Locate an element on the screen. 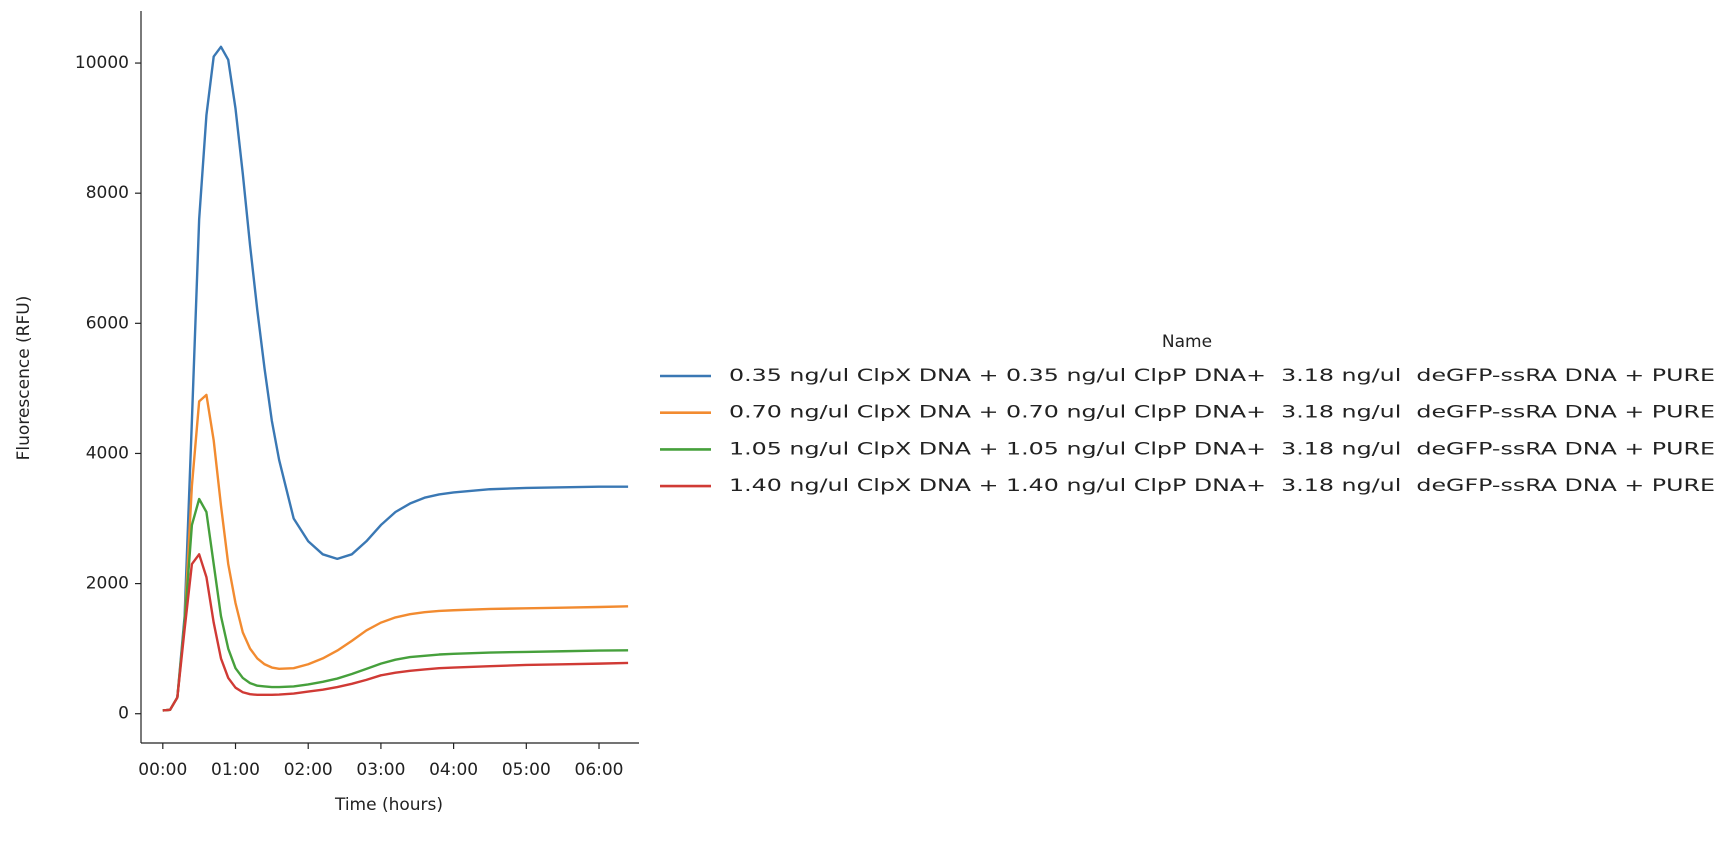 Image resolution: width=1732 pixels, height=848 pixels. x-tick-label: 02:00 is located at coordinates (308, 770).